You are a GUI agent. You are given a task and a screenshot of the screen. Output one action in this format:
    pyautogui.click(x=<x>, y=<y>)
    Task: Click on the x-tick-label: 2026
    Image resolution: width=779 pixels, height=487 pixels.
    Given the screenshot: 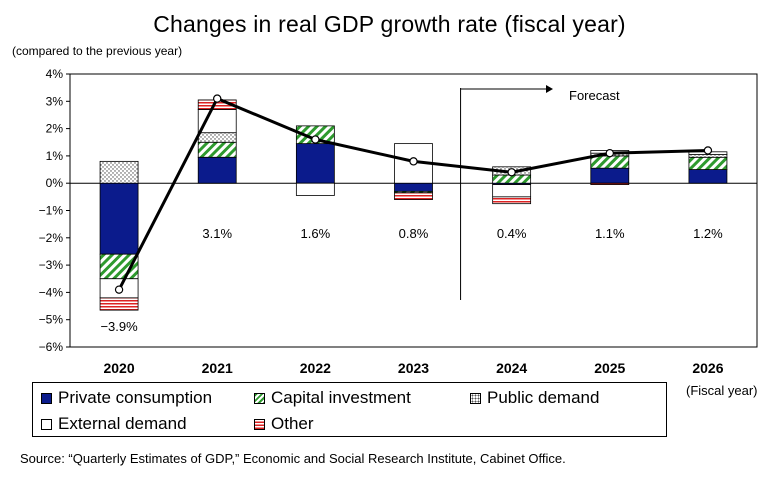 What is the action you would take?
    pyautogui.click(x=707, y=368)
    